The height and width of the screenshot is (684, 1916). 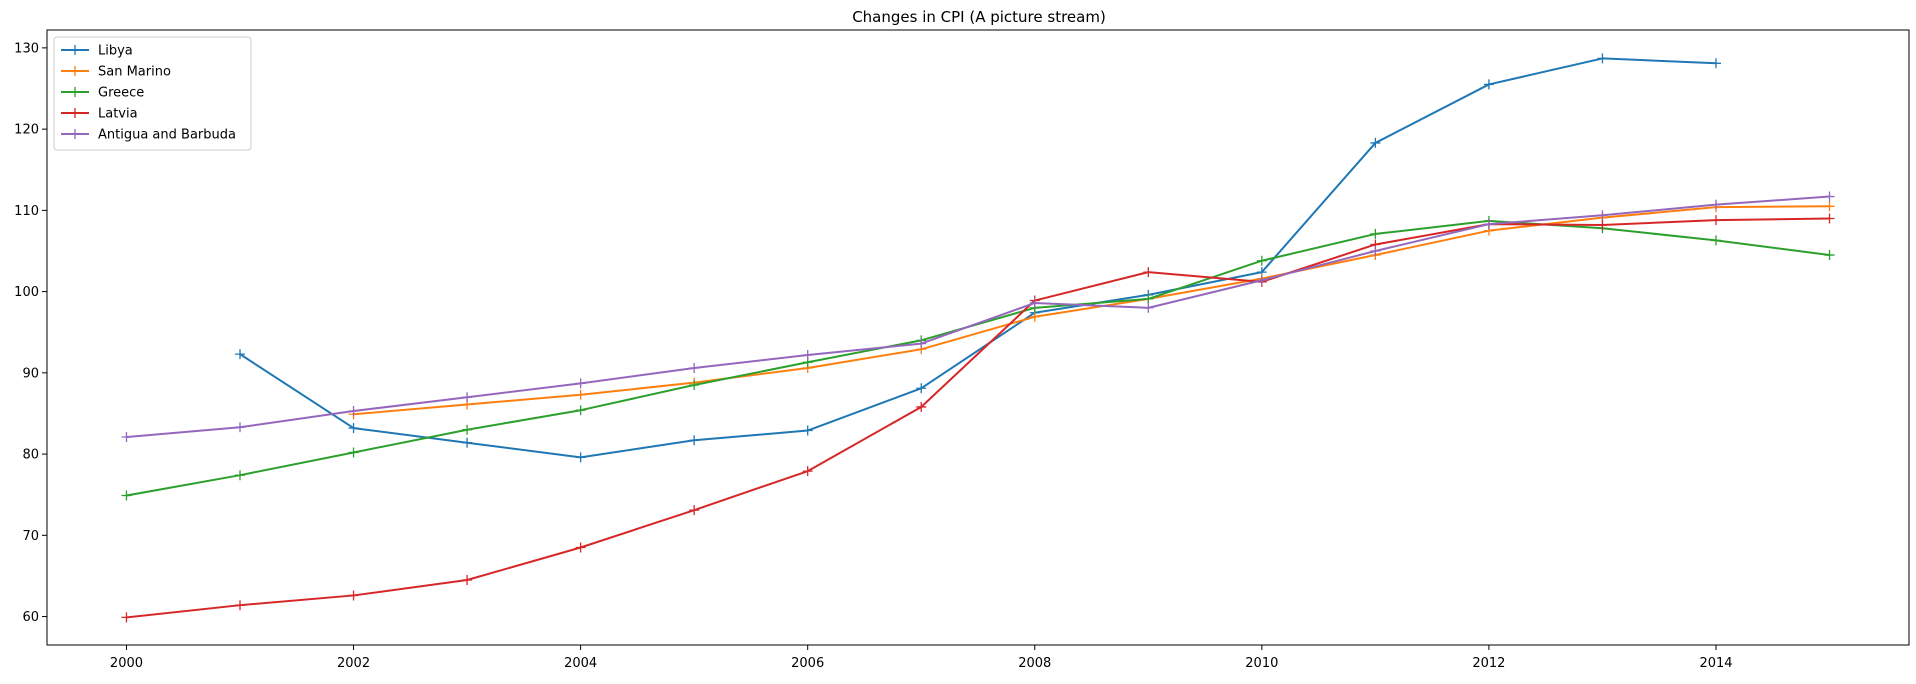 I want to click on y-tick-label: 130, so click(x=26, y=48).